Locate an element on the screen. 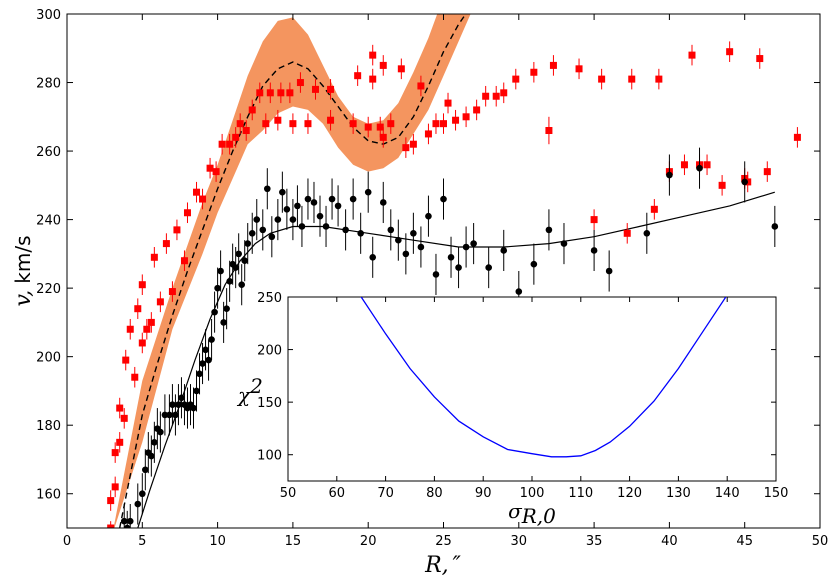 The width and height of the screenshot is (830, 586). main-y-tick-label: 200 is located at coordinates (48, 358).